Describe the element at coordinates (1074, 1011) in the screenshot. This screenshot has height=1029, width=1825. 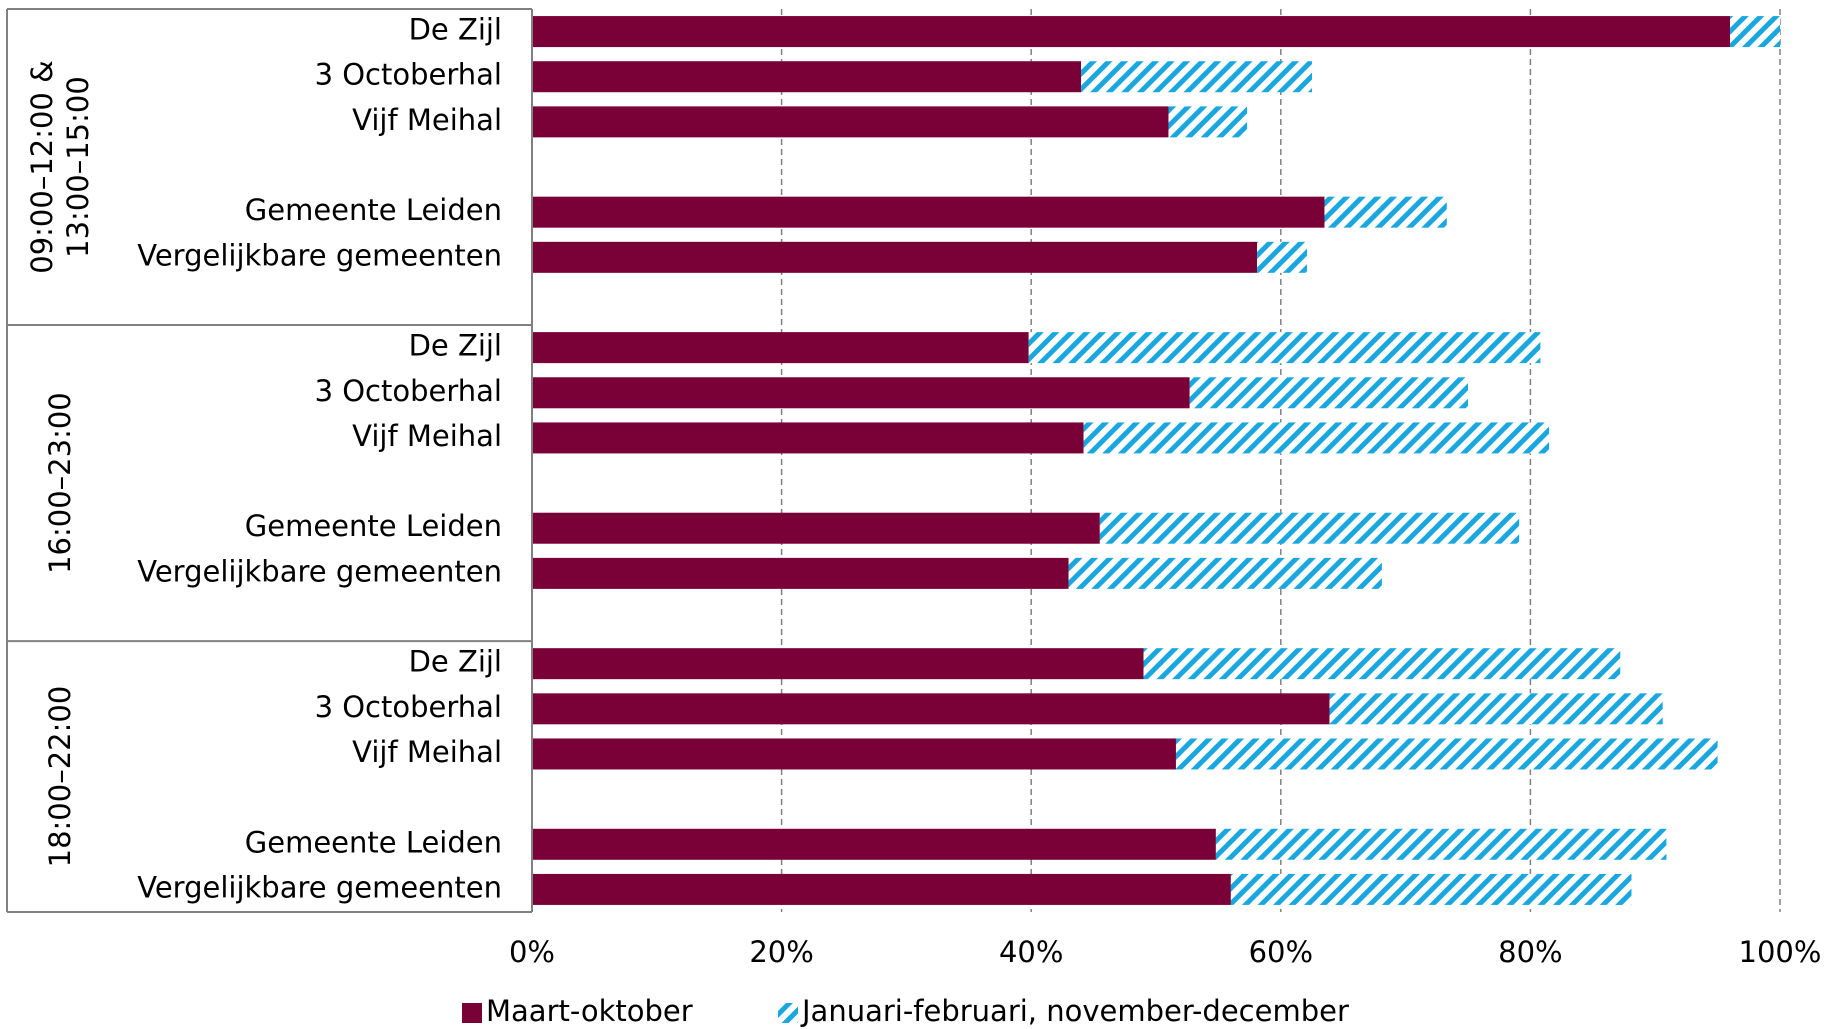
I see `legend-label: Januari-februari, november-december` at that location.